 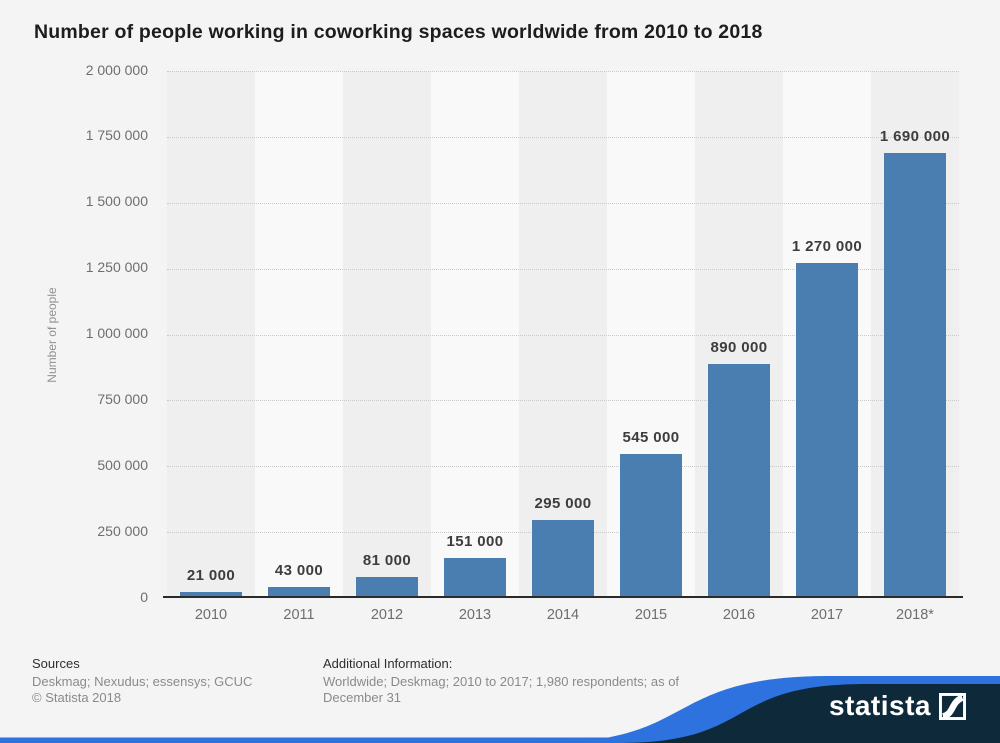 What do you see at coordinates (299, 592) in the screenshot?
I see `bar-2011` at bounding box center [299, 592].